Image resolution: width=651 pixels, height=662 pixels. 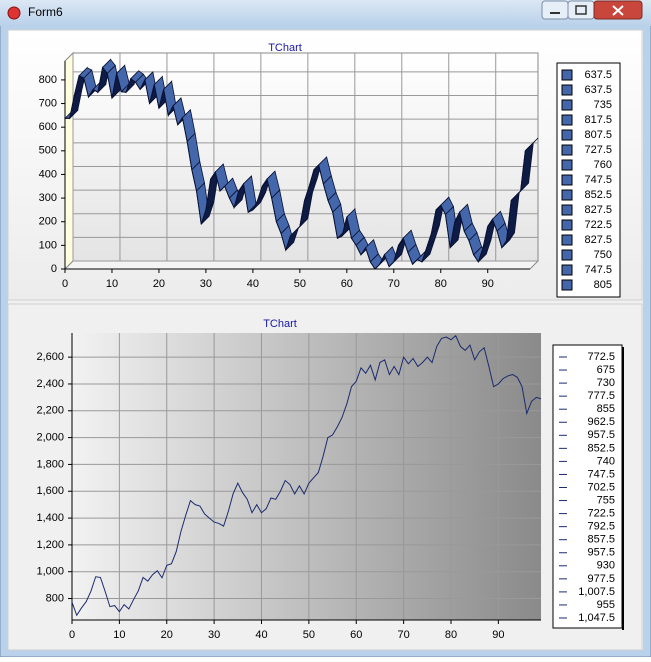 What do you see at coordinates (50, 384) in the screenshot?
I see `y-tick-label: 2,400` at bounding box center [50, 384].